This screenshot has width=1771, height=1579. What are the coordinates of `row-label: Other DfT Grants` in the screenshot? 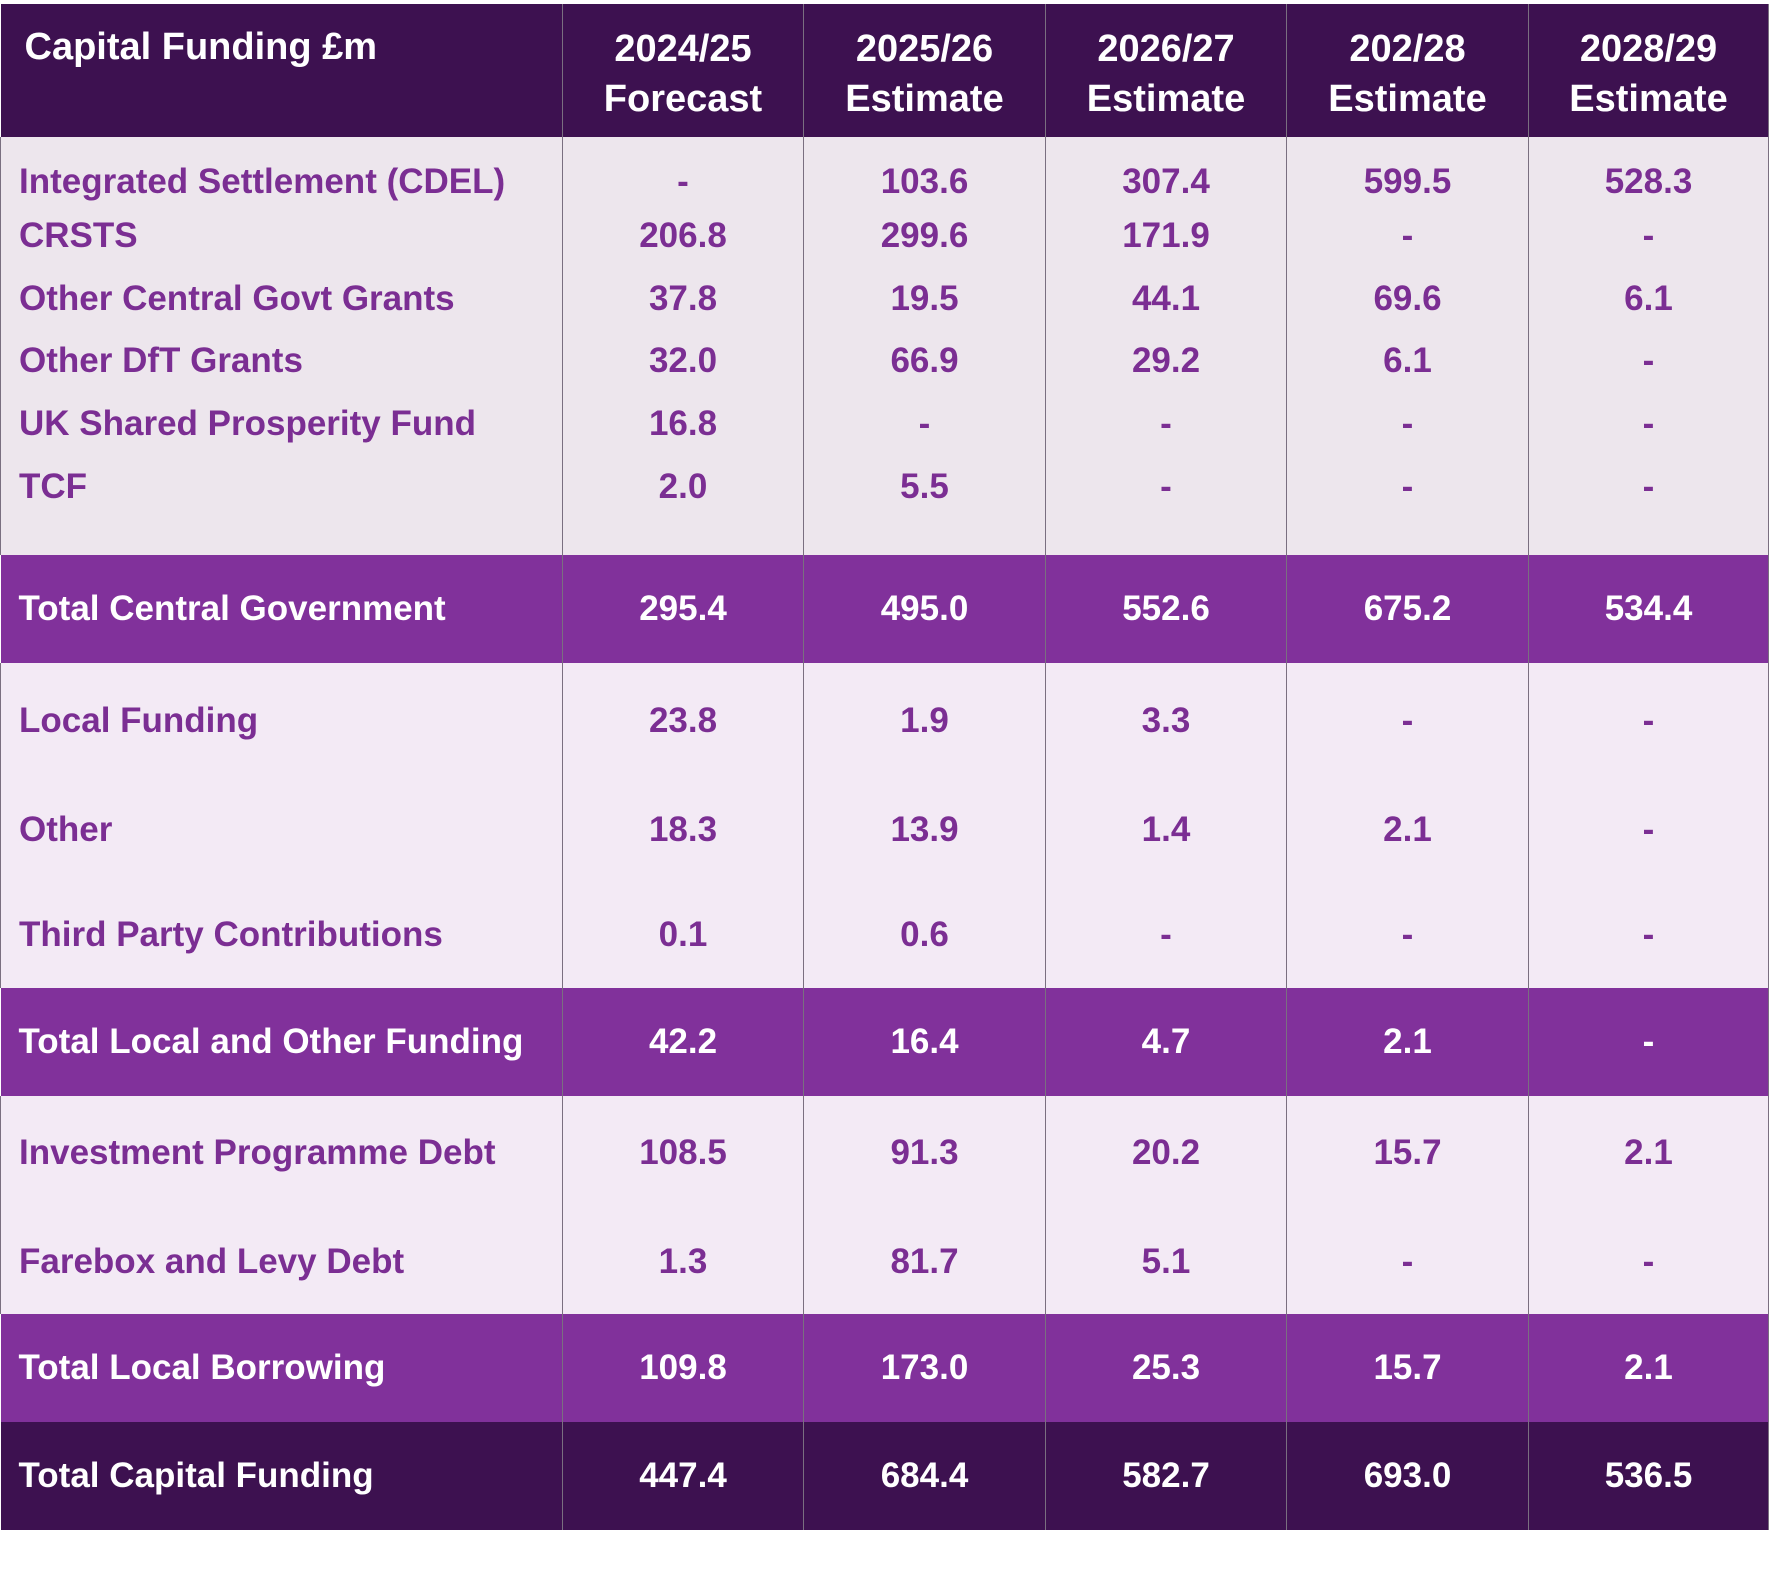 It's located at (281, 361).